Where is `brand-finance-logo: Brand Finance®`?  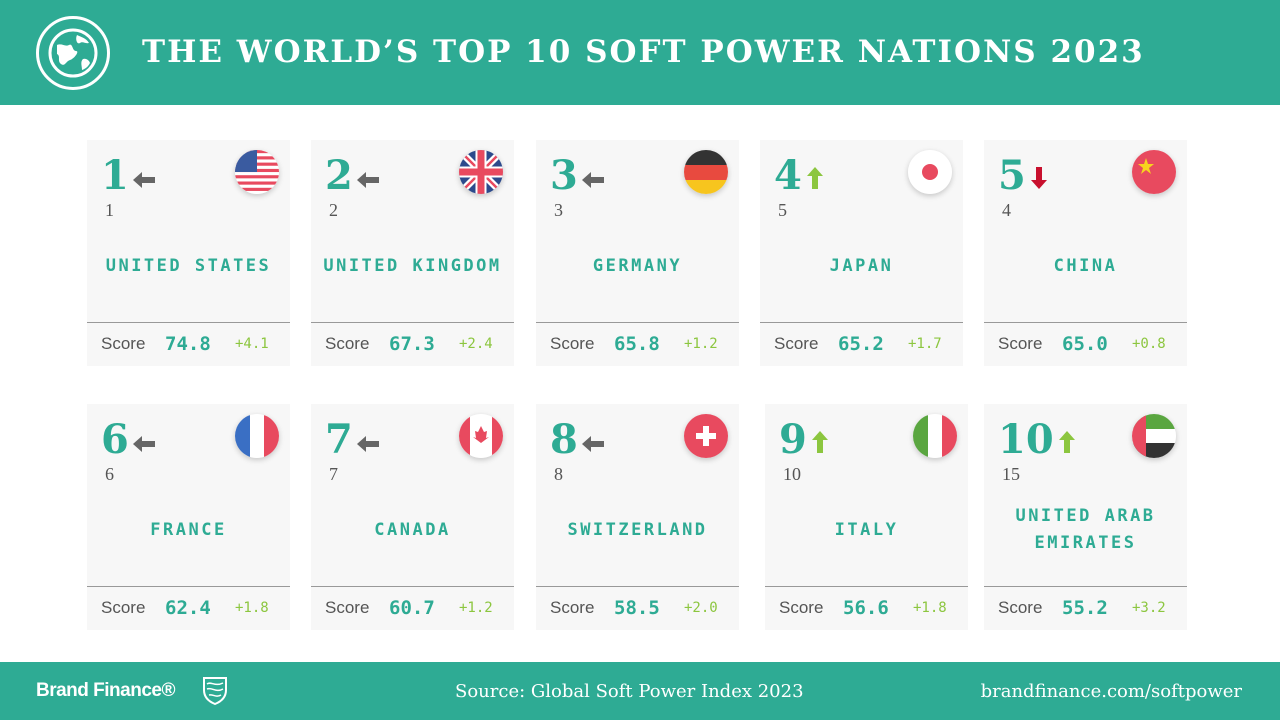 brand-finance-logo: Brand Finance® is located at coordinates (105, 690).